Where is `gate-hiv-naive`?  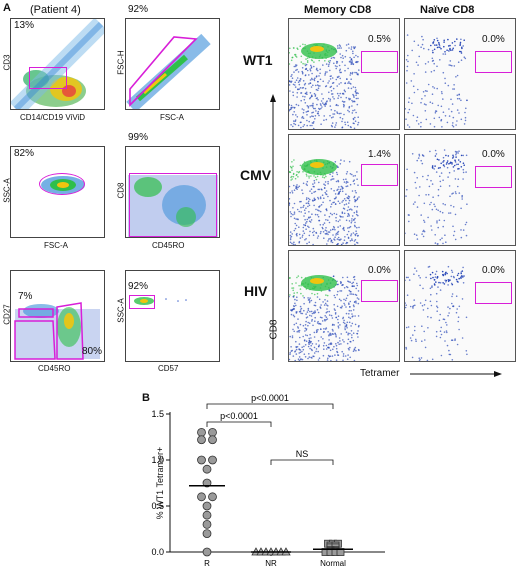
gate-hiv-naive is located at coordinates (493, 293).